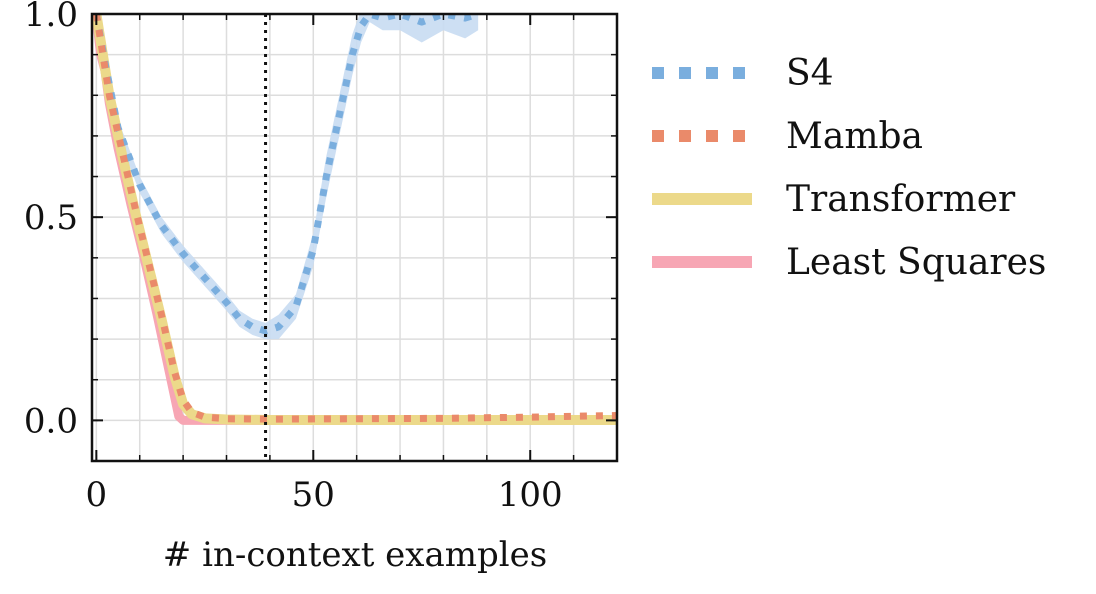 The height and width of the screenshot is (594, 1096). I want to click on legend-label-s4: S4, so click(810, 73).